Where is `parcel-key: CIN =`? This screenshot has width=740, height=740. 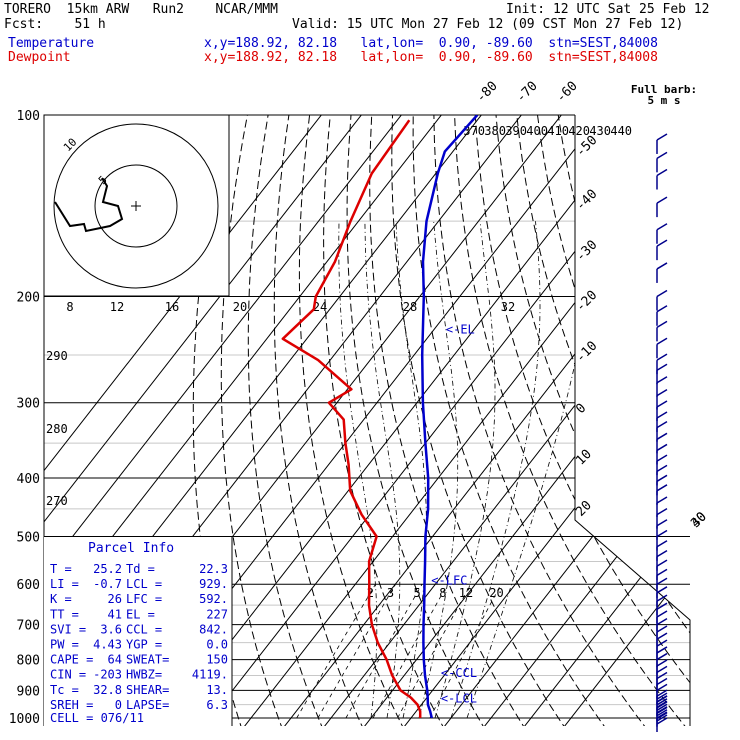 parcel-key: CIN = is located at coordinates (68, 675).